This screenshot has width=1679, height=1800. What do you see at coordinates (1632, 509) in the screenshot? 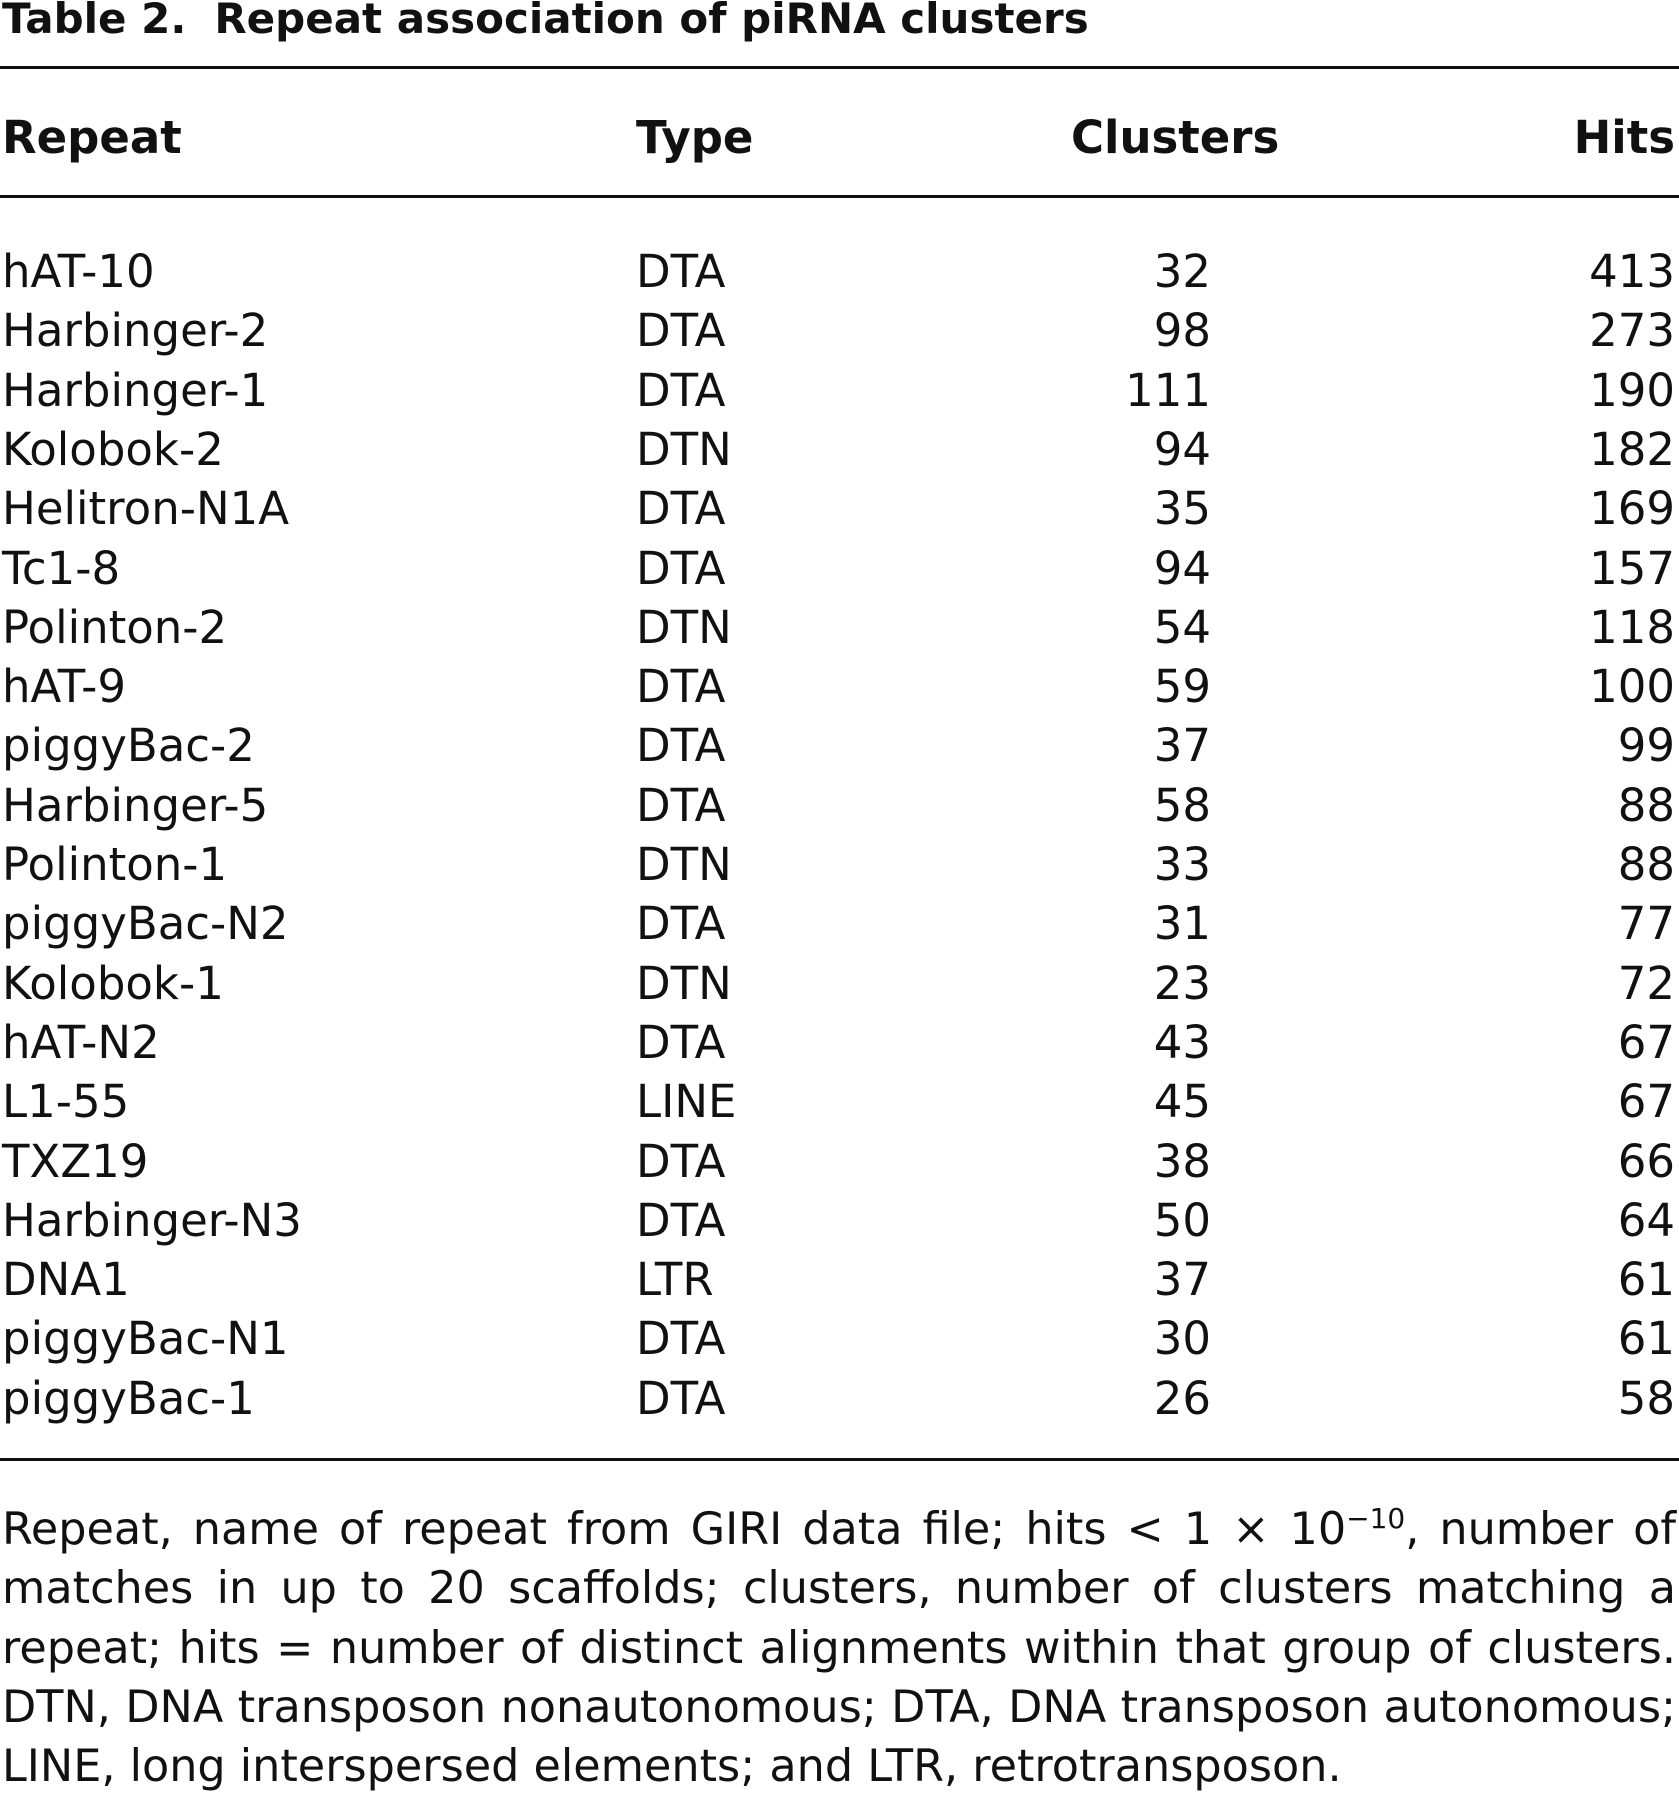
I see `cell-hits: 169` at bounding box center [1632, 509].